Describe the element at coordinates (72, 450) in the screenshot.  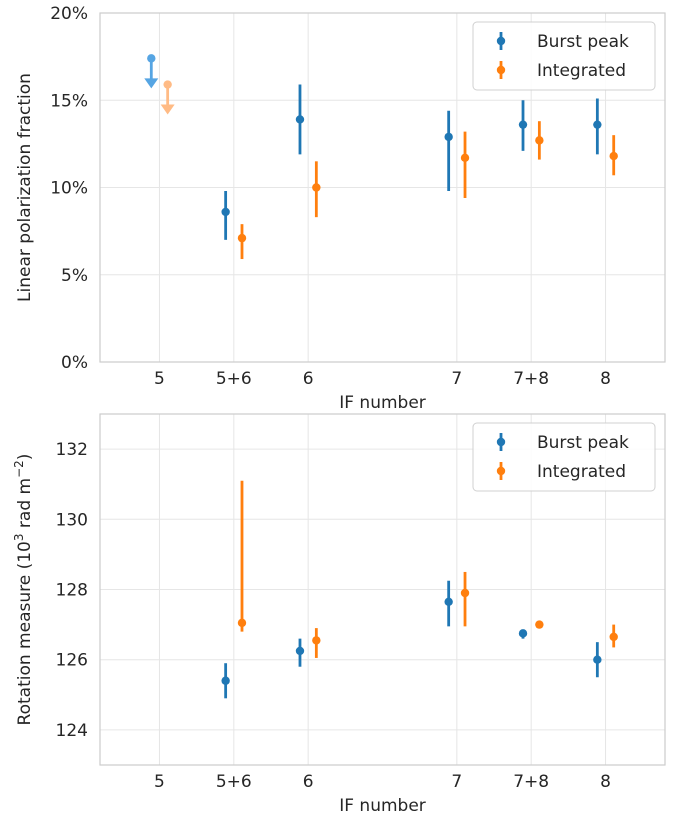
I see `y-tick-label: 132` at that location.